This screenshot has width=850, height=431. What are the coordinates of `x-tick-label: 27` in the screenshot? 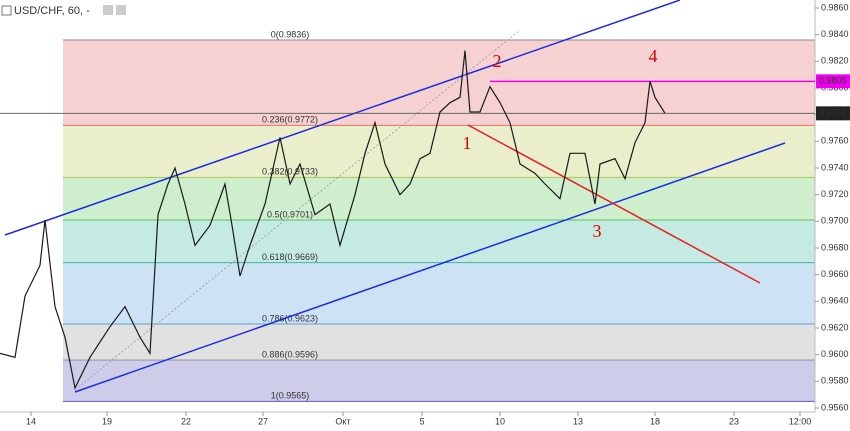 It's located at (263, 421).